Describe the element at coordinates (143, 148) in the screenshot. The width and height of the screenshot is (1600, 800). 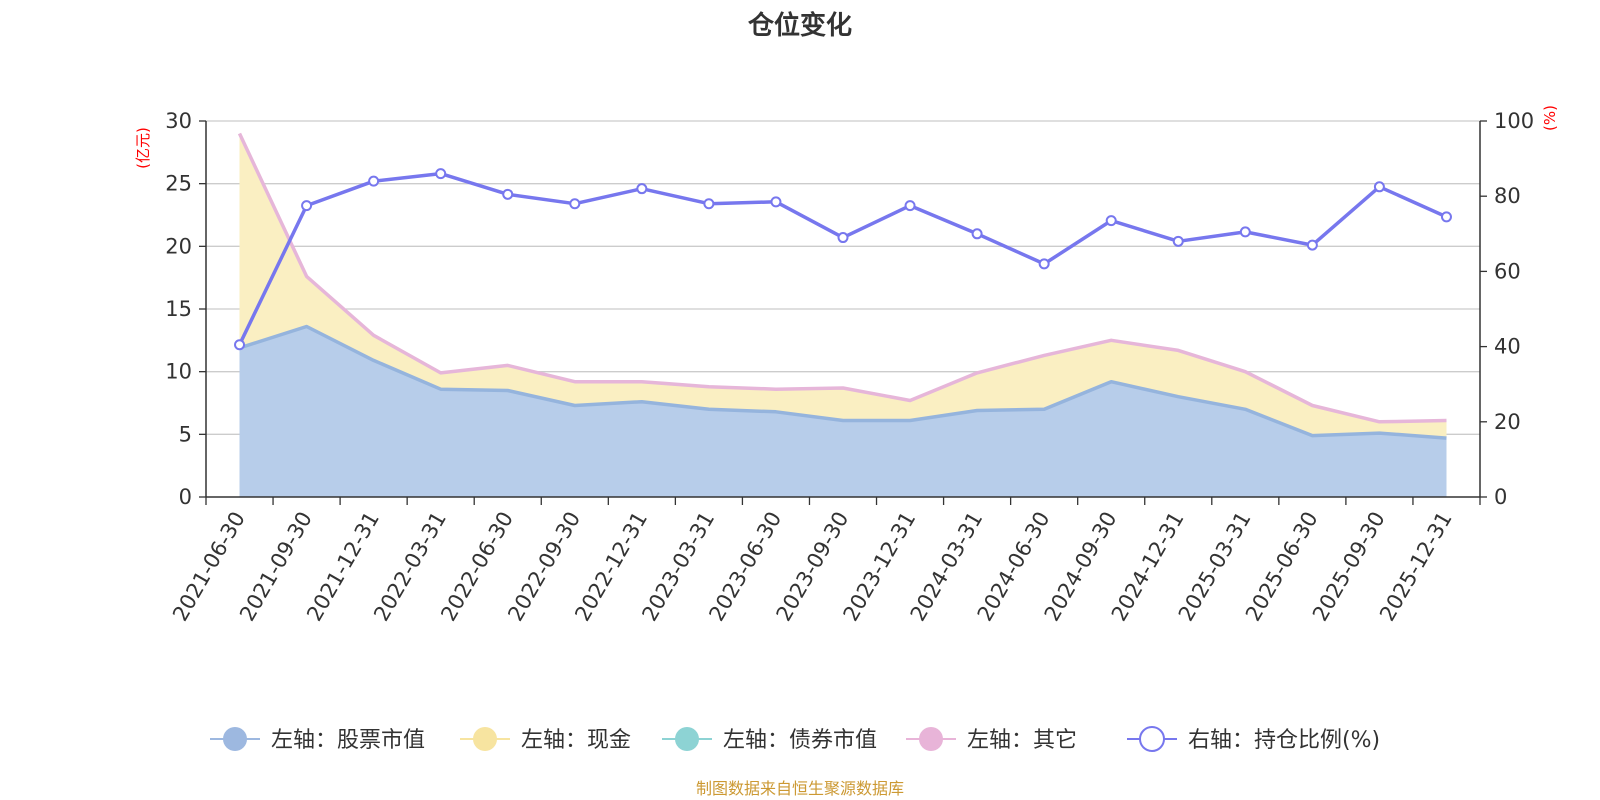
I see `left-axis-unit: (亿元)` at that location.